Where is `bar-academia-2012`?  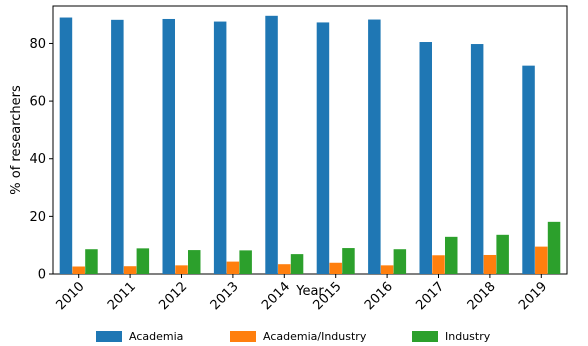
bar-academia-2012 is located at coordinates (168, 146).